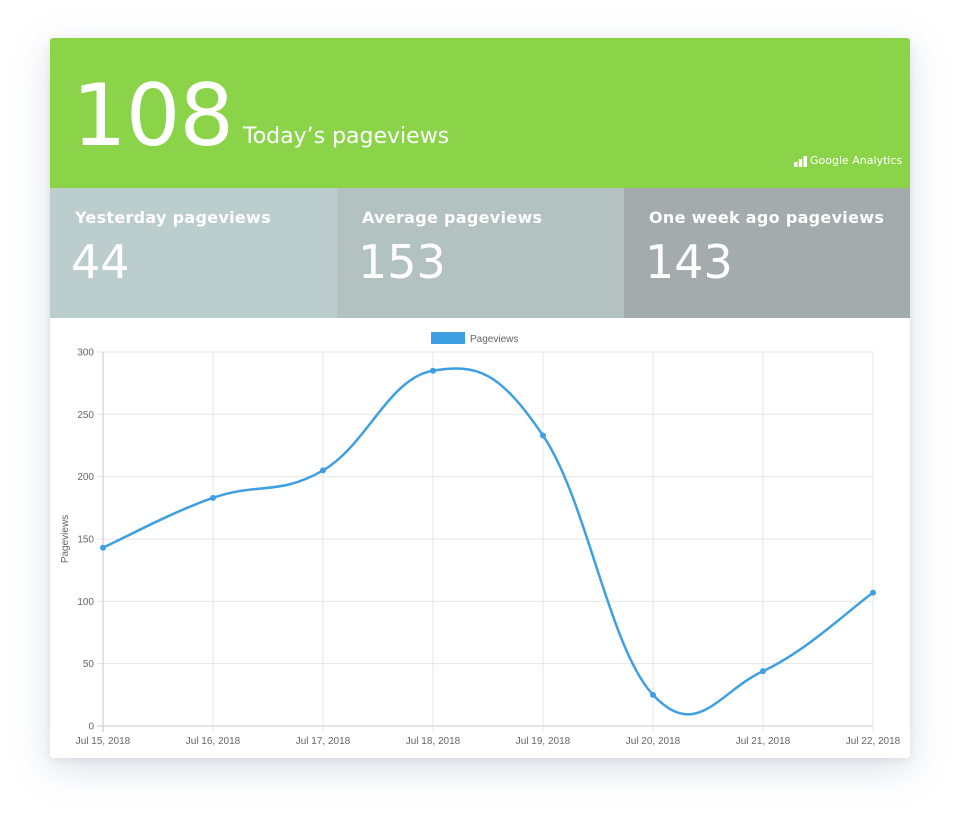  I want to click on google-analytics-logo: Google Analytics, so click(848, 161).